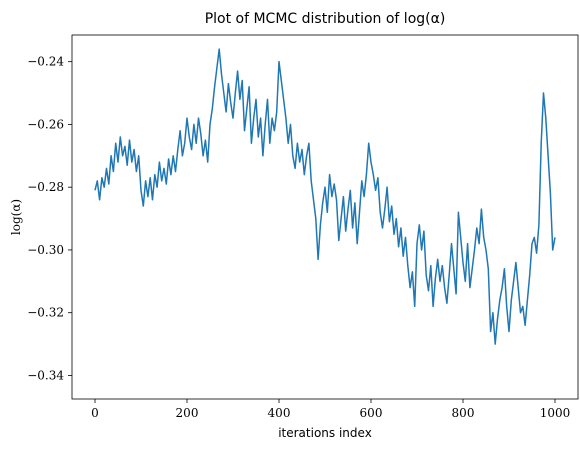 This screenshot has width=580, height=450. Describe the element at coordinates (16, 217) in the screenshot. I see `y-axis-label: log(α)` at that location.